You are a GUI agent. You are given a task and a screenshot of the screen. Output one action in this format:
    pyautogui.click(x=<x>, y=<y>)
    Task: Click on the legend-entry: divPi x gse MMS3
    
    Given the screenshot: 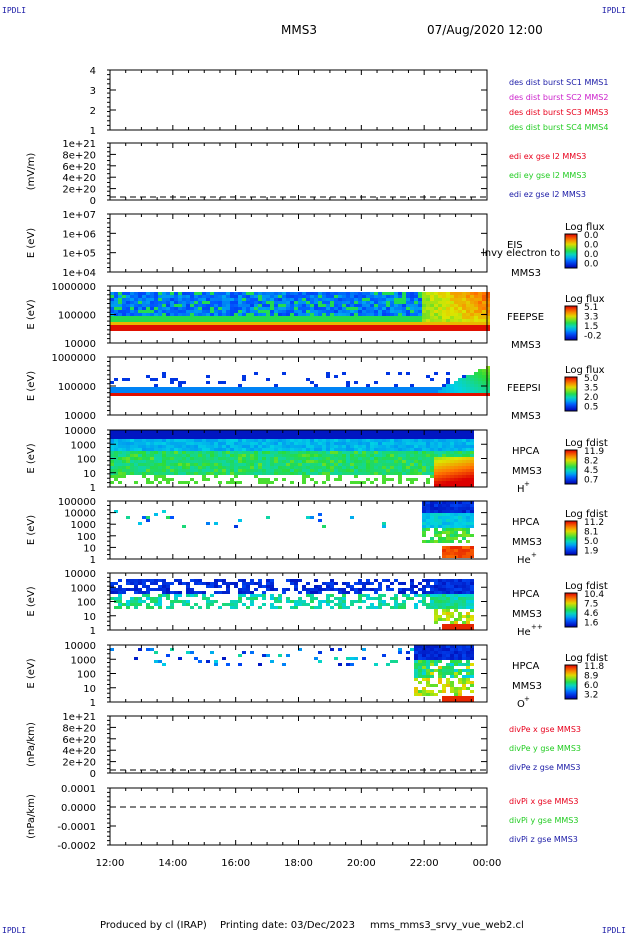 What is the action you would take?
    pyautogui.click(x=543, y=801)
    